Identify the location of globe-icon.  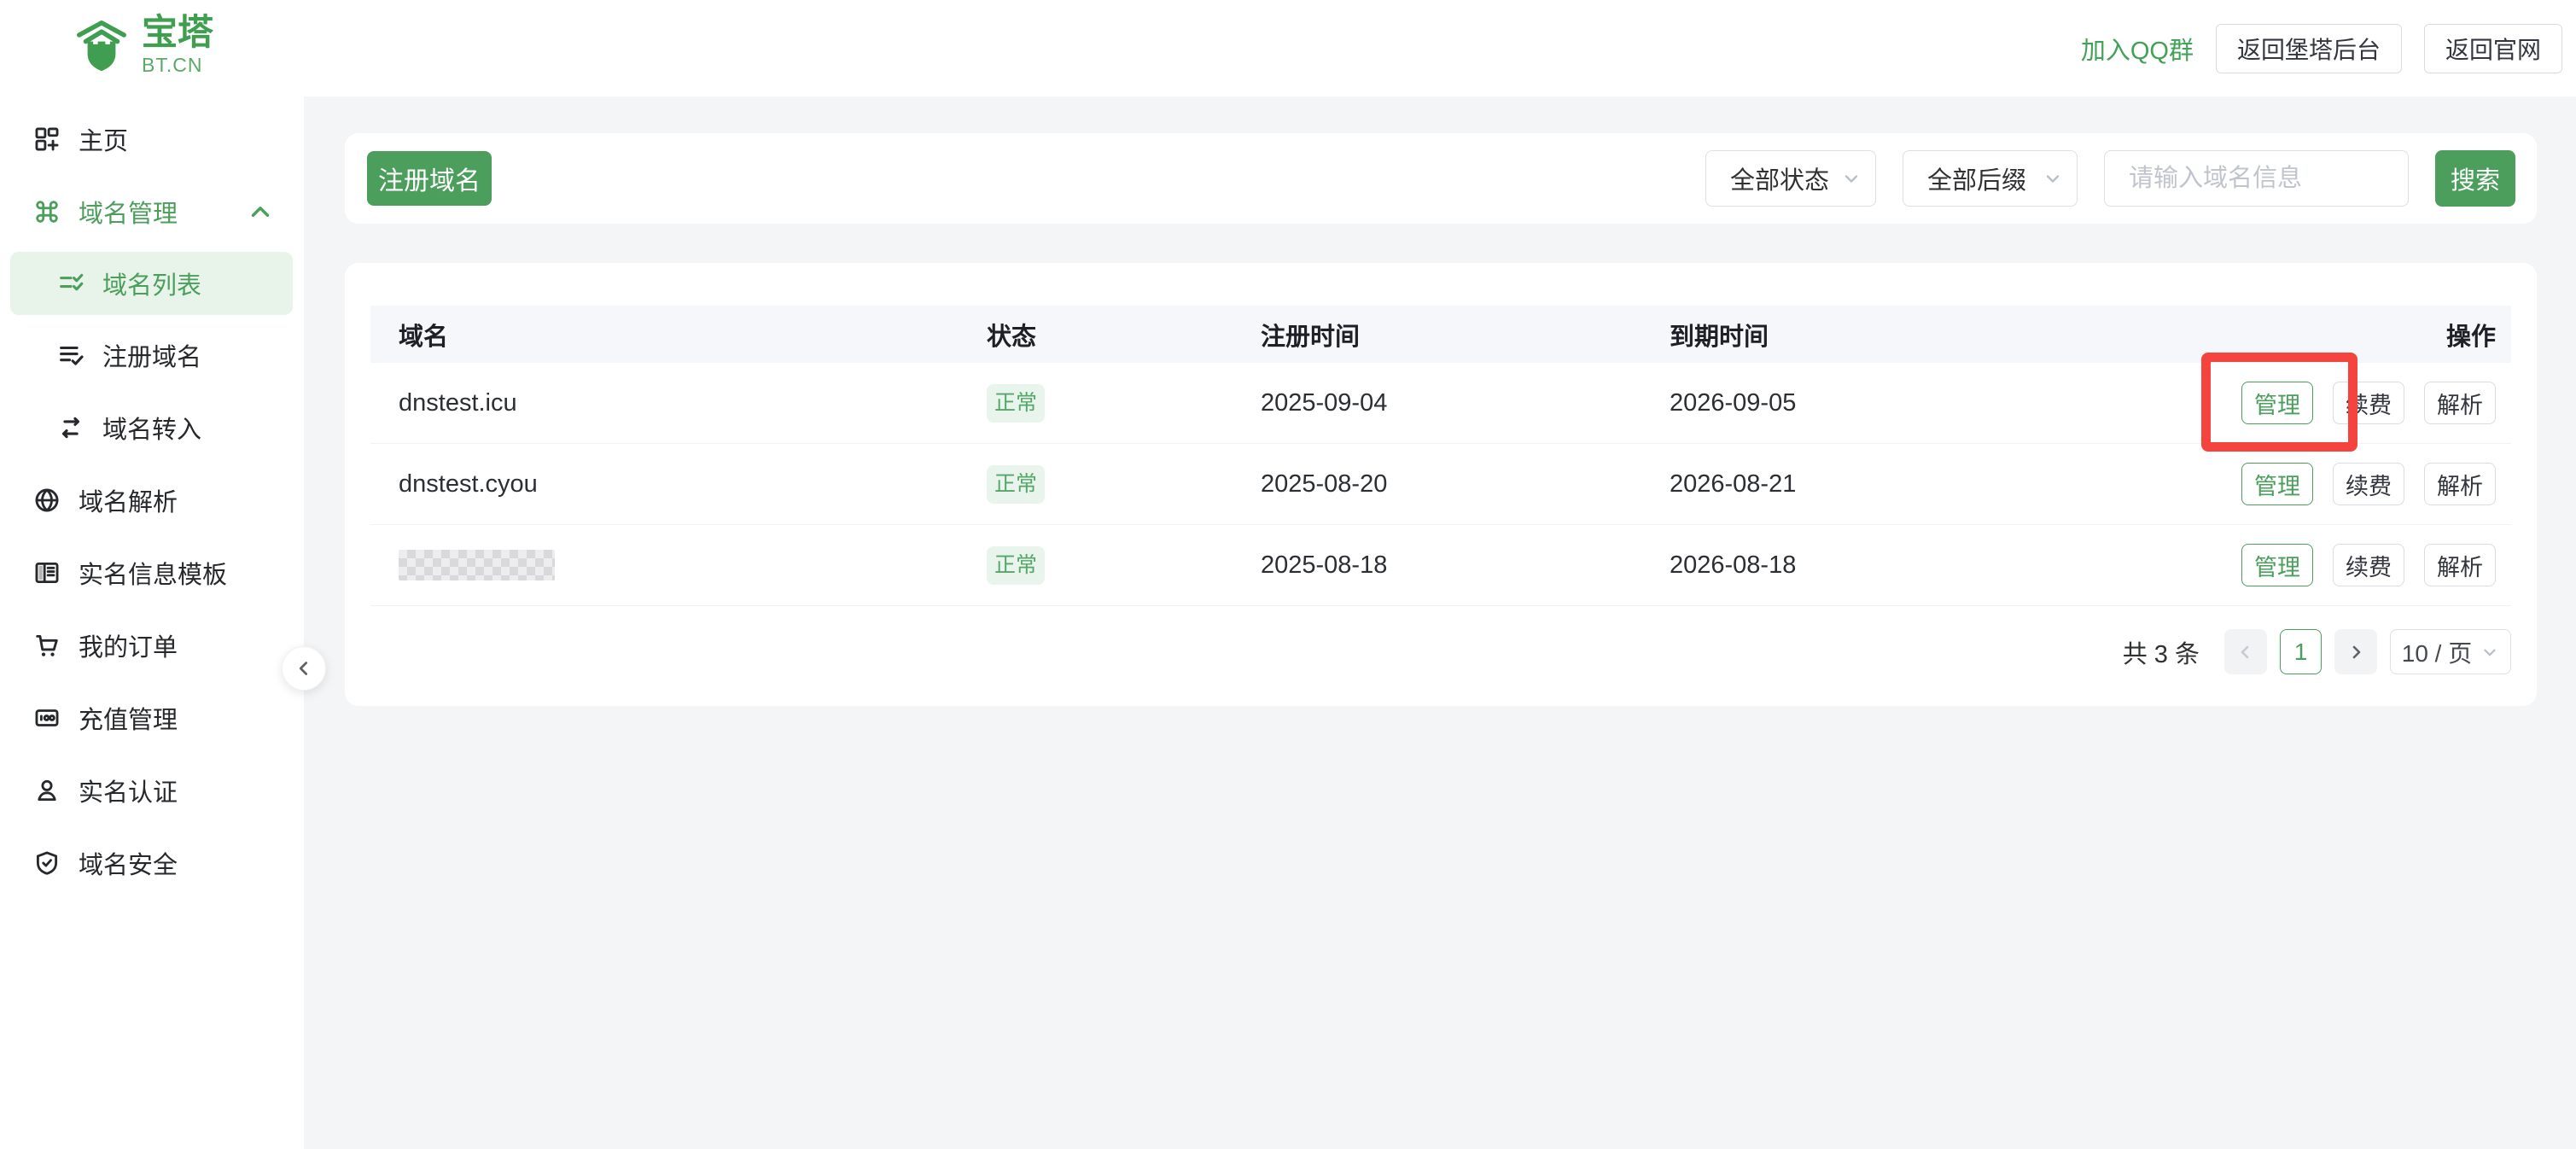
(47, 500).